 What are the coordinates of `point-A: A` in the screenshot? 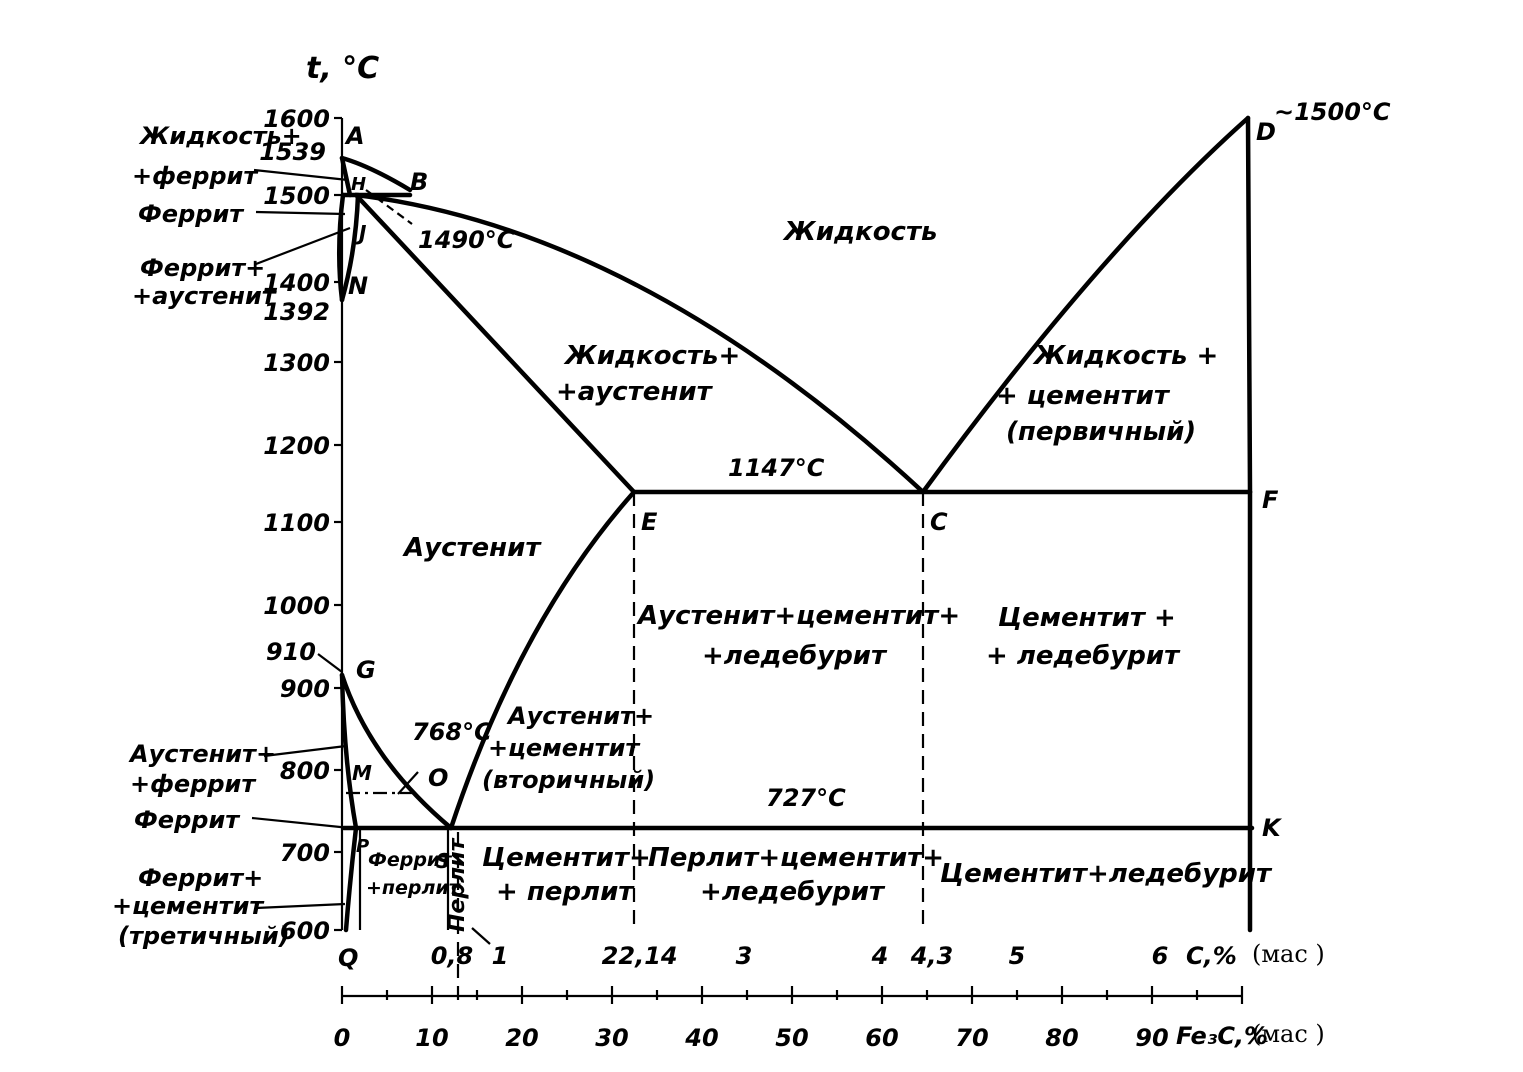 It's located at (354, 136).